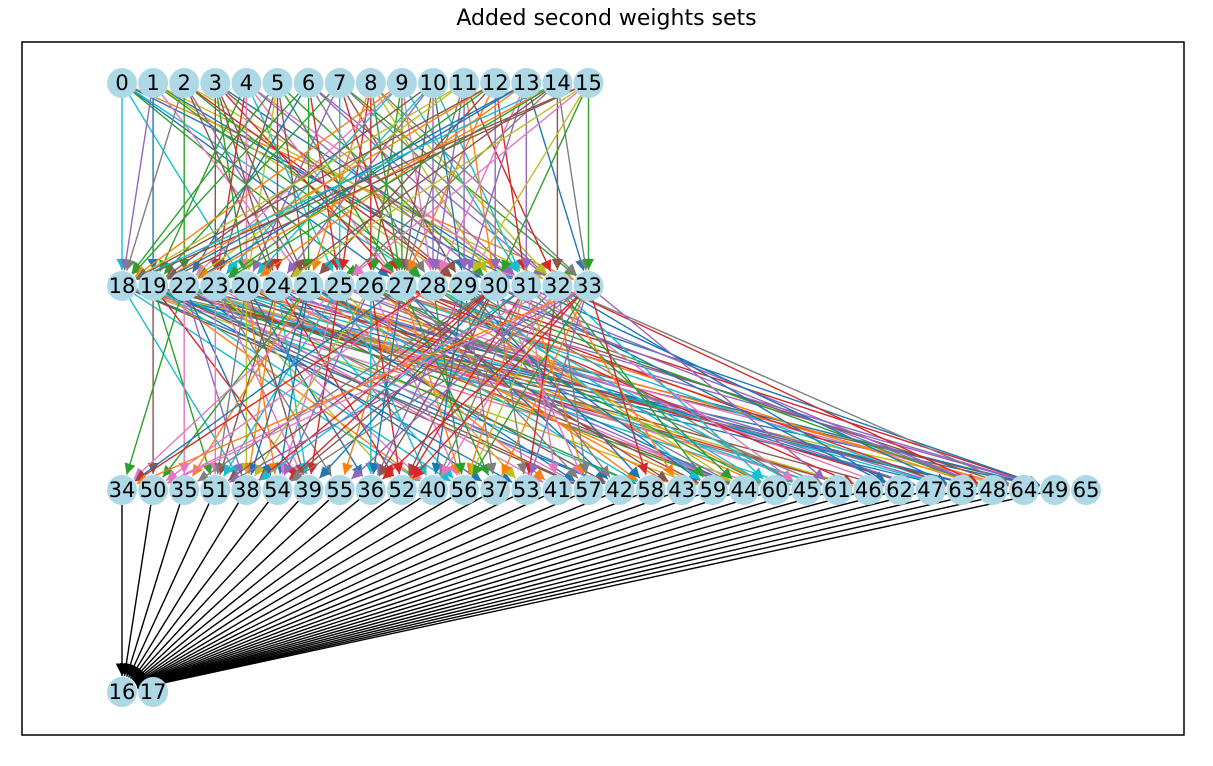 The image size is (1213, 766). I want to click on node-label: 56, so click(464, 490).